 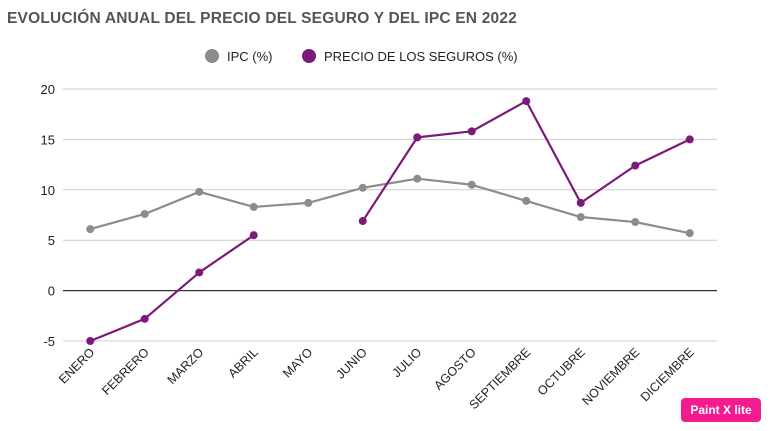 I want to click on legend-label: PRECIO DE LOS SEGUROS (%), so click(x=421, y=56).